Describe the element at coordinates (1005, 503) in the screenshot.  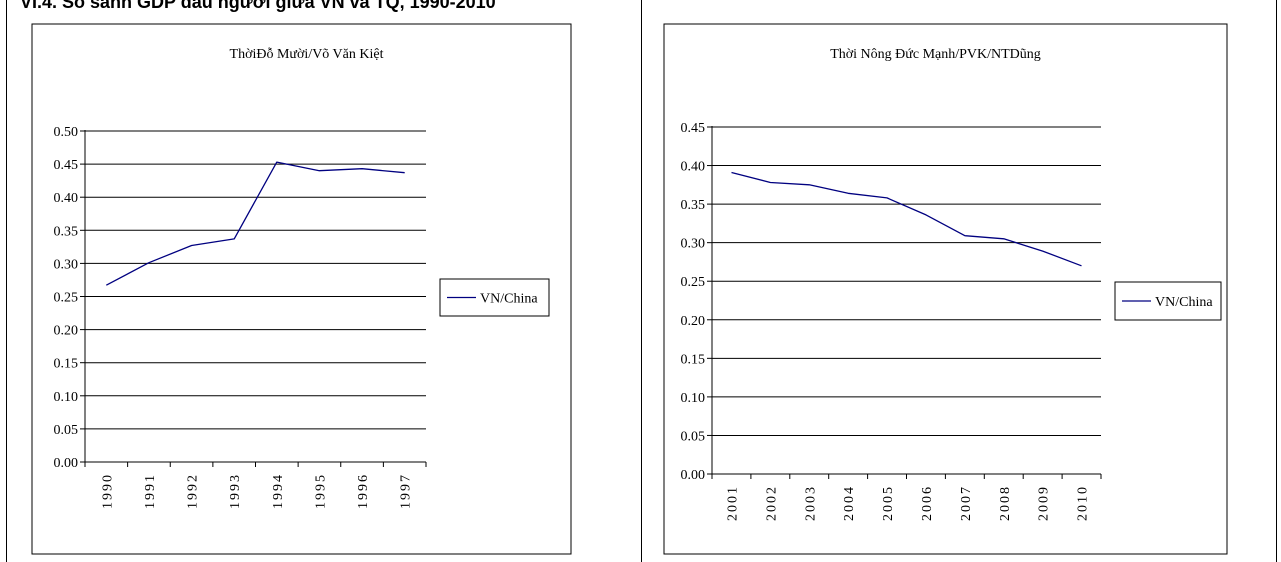
I see `x-tick-label: 2008` at that location.